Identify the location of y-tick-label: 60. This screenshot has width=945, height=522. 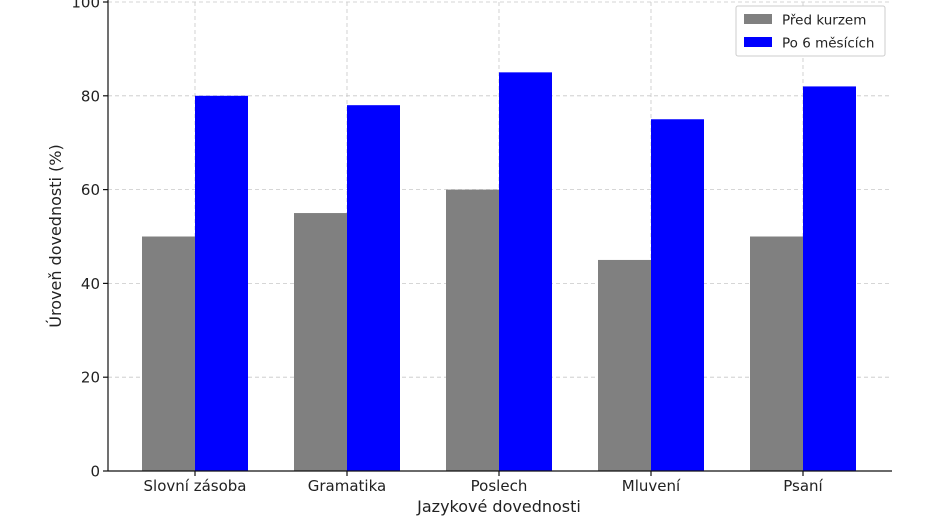
(90, 190).